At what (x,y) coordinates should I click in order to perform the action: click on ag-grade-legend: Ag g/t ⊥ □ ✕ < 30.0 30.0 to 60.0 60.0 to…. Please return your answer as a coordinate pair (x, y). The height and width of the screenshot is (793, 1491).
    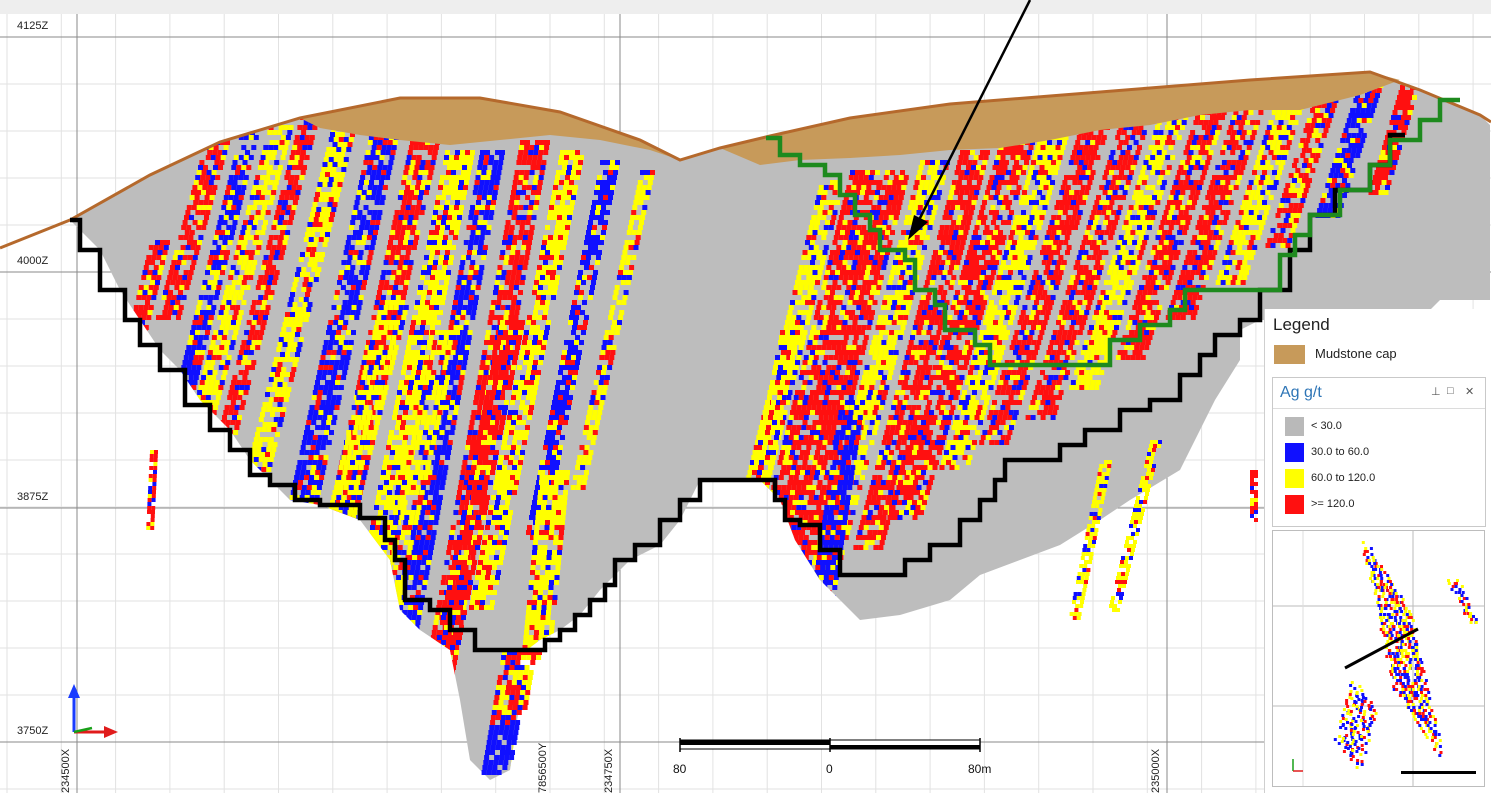
    Looking at the image, I should click on (1379, 452).